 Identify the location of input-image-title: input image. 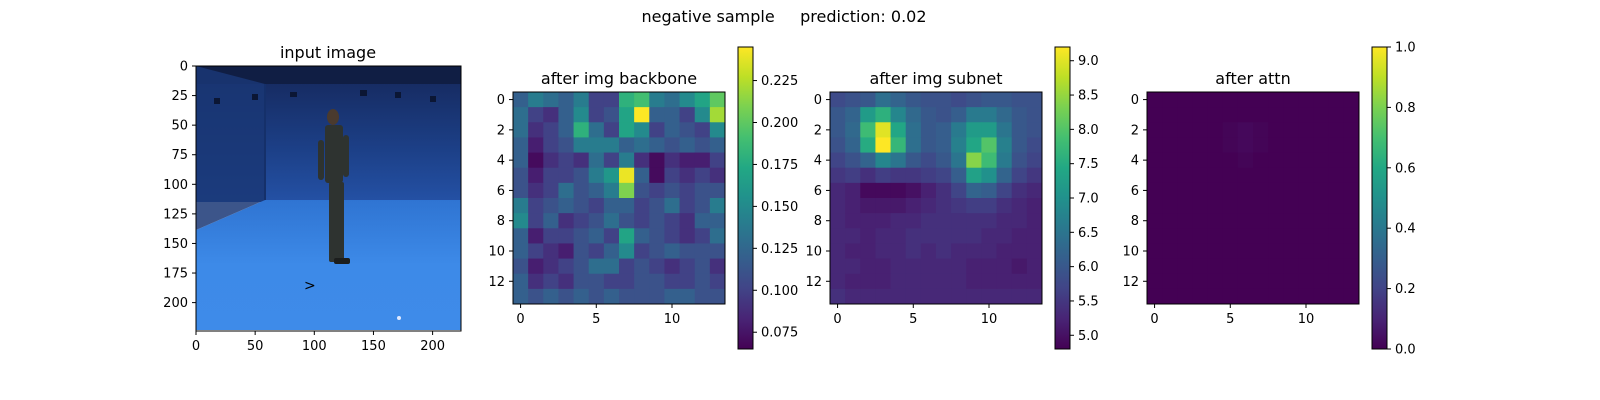
(328, 52).